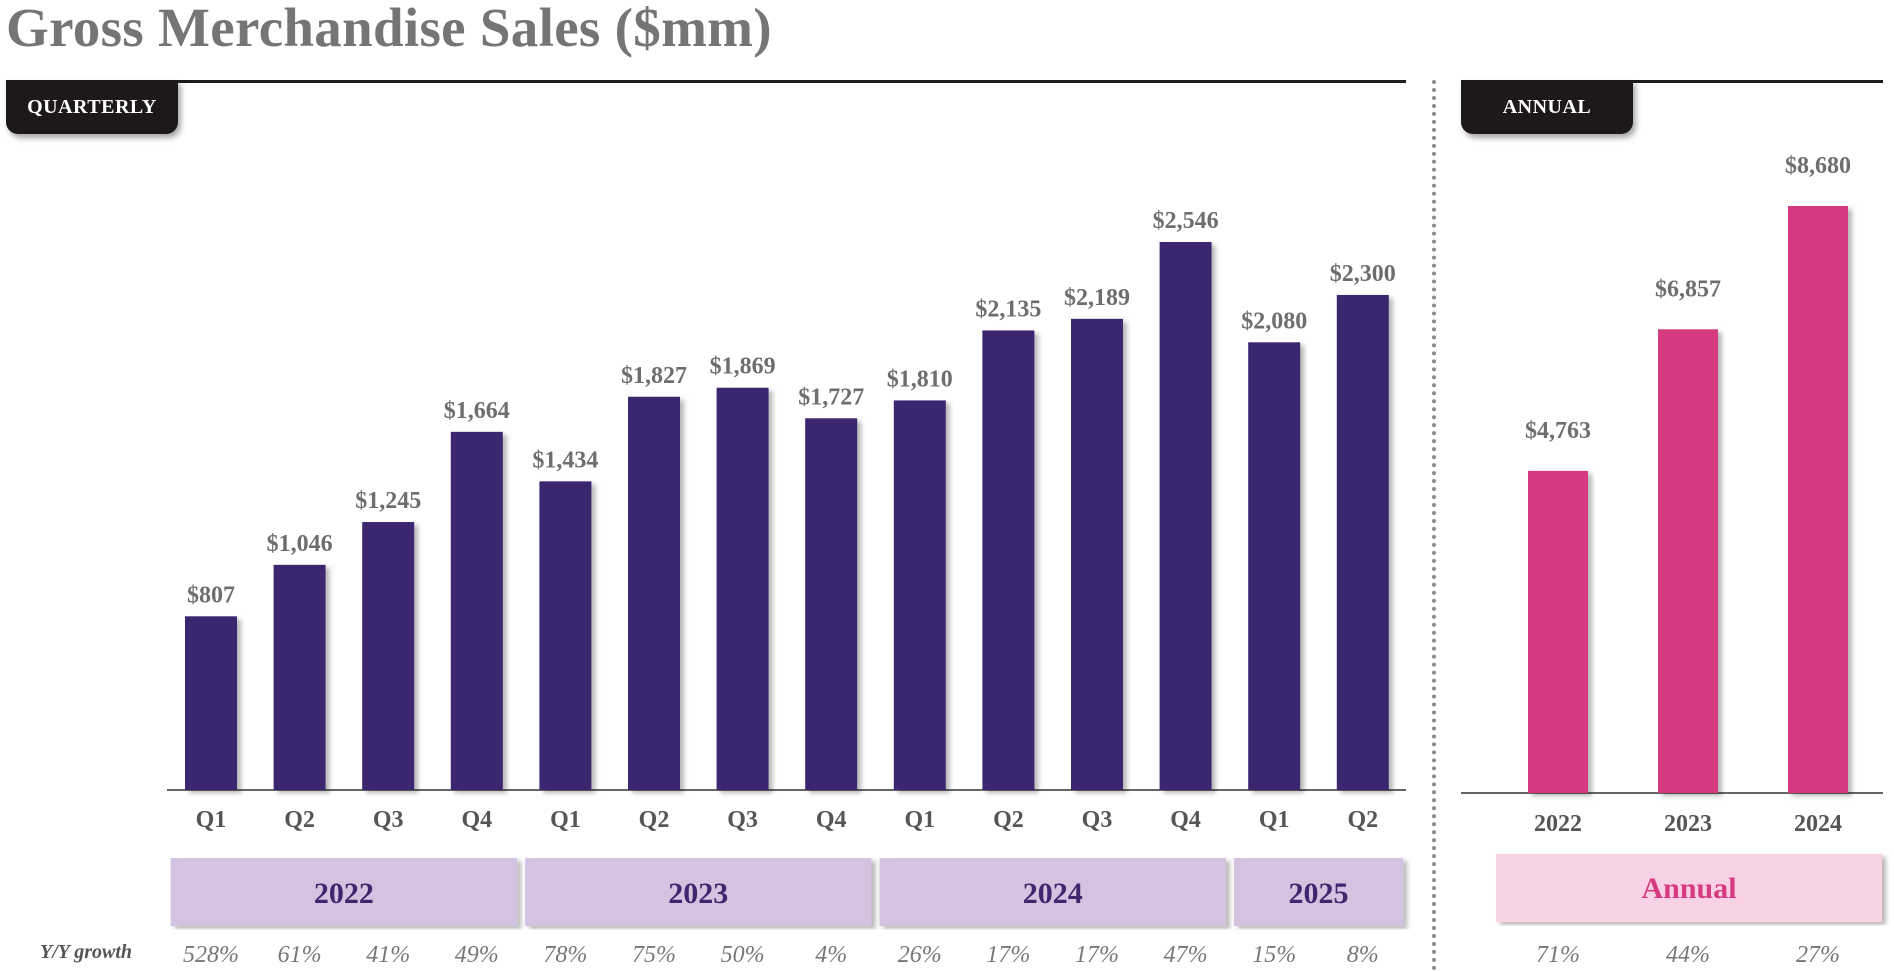 The image size is (1894, 971). Describe the element at coordinates (743, 955) in the screenshot. I see `growth-value: 50%` at that location.